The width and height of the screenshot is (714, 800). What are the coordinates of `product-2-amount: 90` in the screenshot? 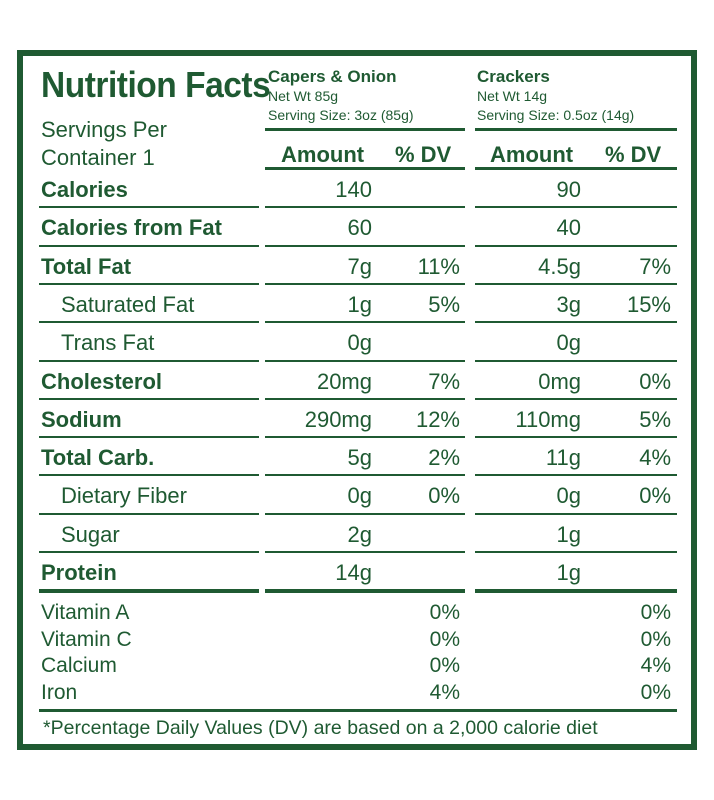 It's located at (568, 189).